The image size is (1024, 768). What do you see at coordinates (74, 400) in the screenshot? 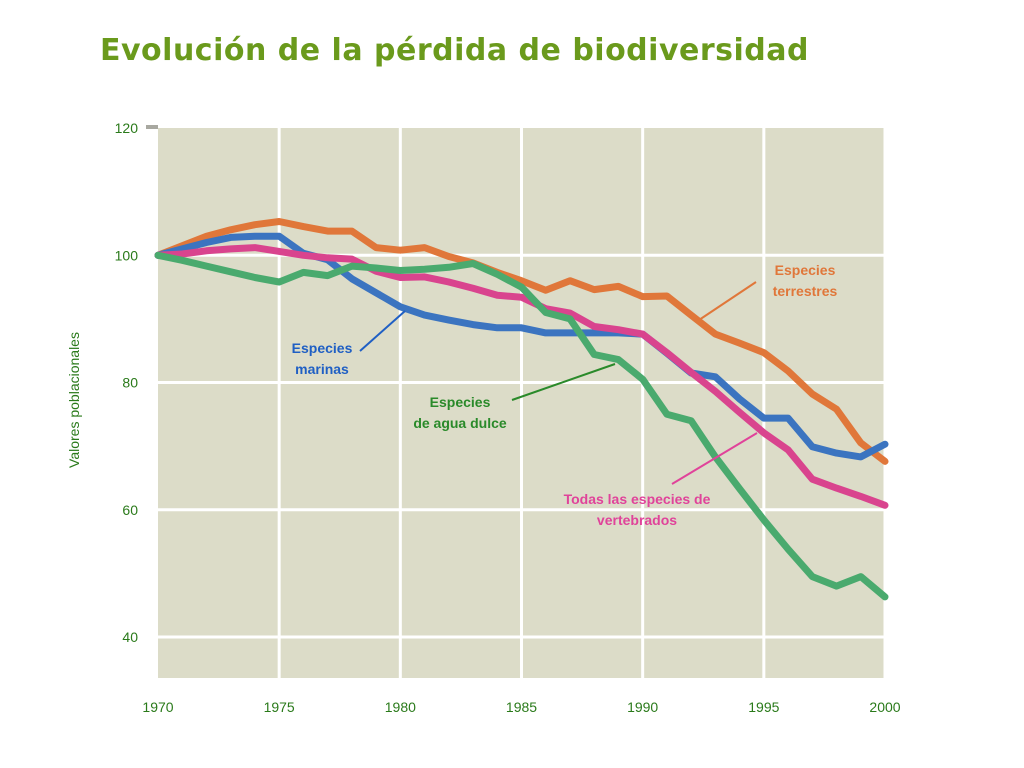
I see `y-axis-label: Valores poblacionales` at bounding box center [74, 400].